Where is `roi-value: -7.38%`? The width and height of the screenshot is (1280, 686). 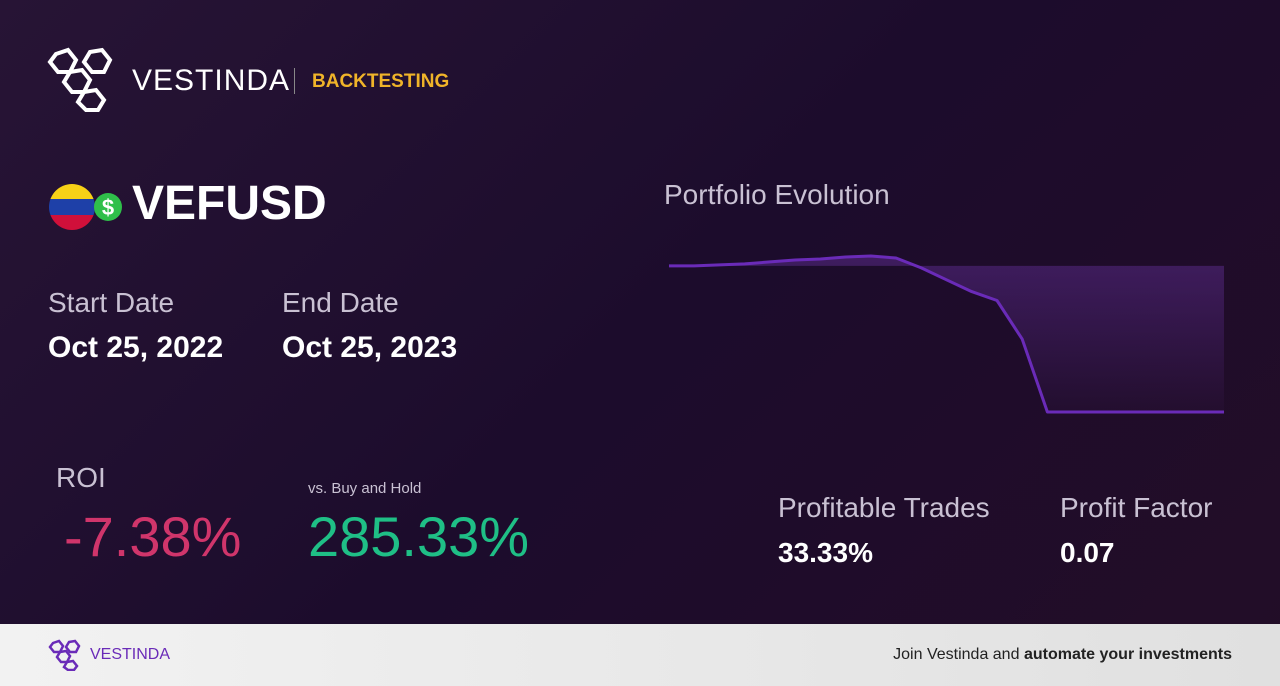
roi-value: -7.38% is located at coordinates (153, 536).